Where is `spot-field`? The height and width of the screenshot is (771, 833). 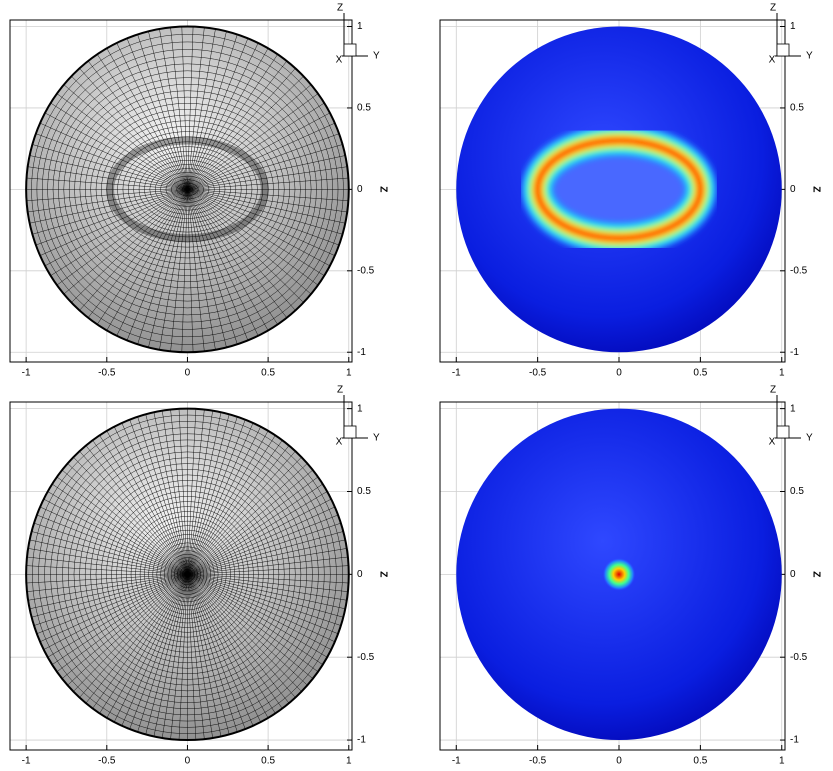
spot-field is located at coordinates (619, 574).